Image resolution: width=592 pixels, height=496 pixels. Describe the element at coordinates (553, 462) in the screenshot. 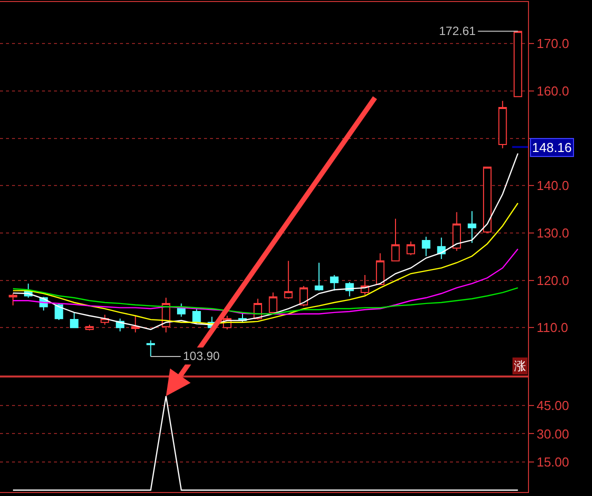

I see `y-tick-label: 15.00` at that location.